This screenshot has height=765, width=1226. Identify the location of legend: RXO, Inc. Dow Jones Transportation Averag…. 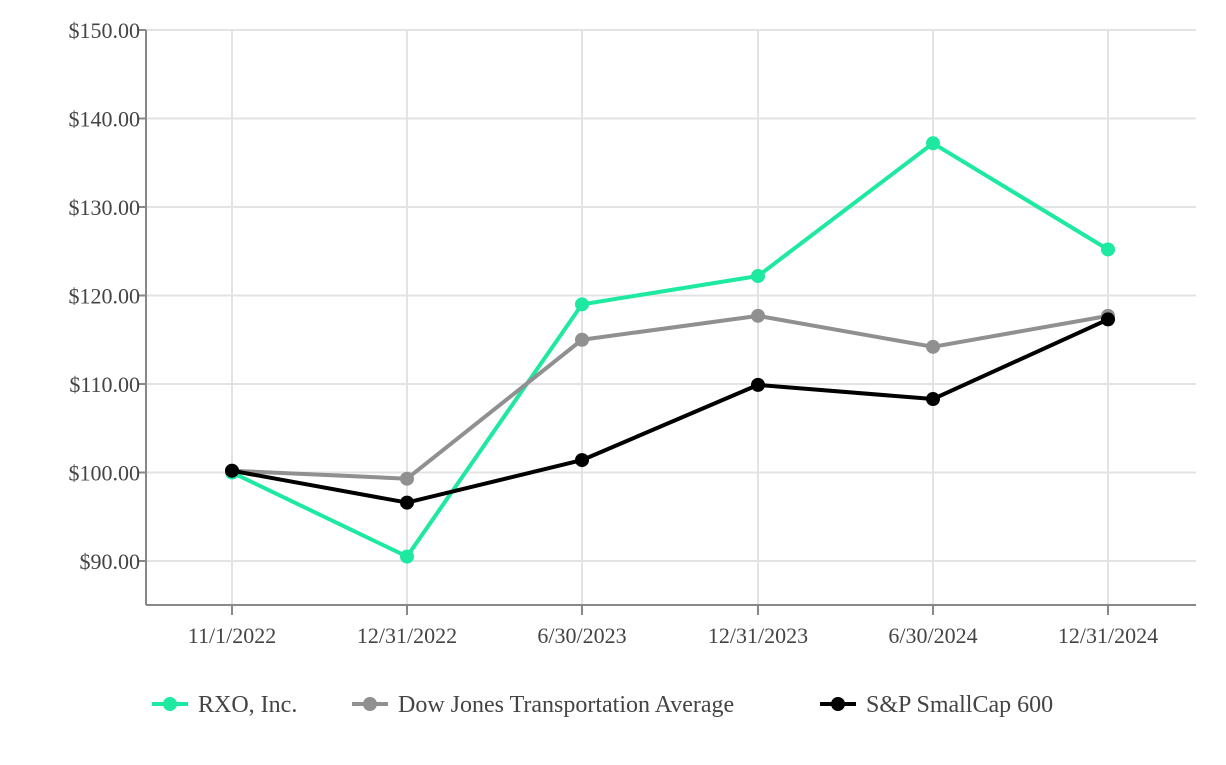
(602, 705).